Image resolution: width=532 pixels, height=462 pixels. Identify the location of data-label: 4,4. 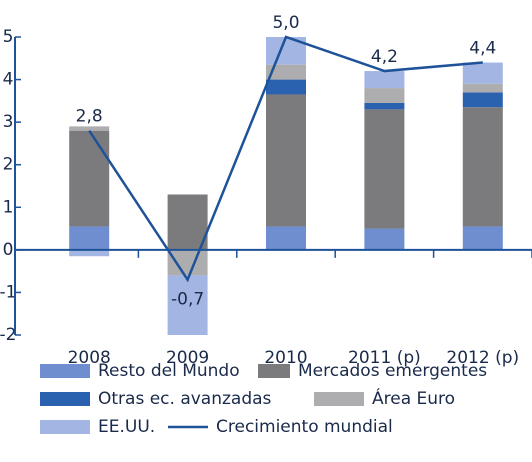
(482, 49).